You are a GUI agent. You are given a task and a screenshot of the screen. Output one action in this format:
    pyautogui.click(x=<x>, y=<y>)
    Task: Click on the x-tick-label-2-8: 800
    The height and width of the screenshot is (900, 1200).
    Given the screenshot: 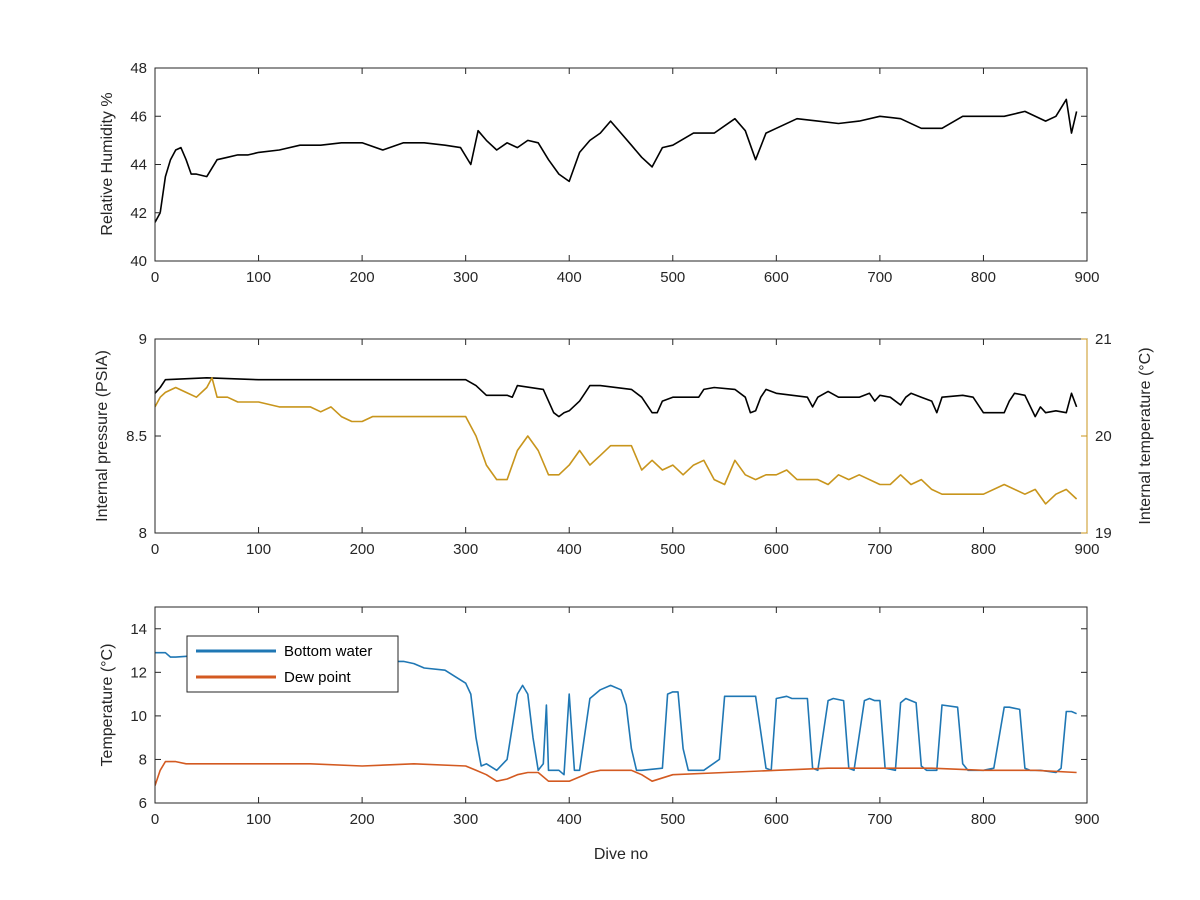 What is the action you would take?
    pyautogui.click(x=983, y=819)
    